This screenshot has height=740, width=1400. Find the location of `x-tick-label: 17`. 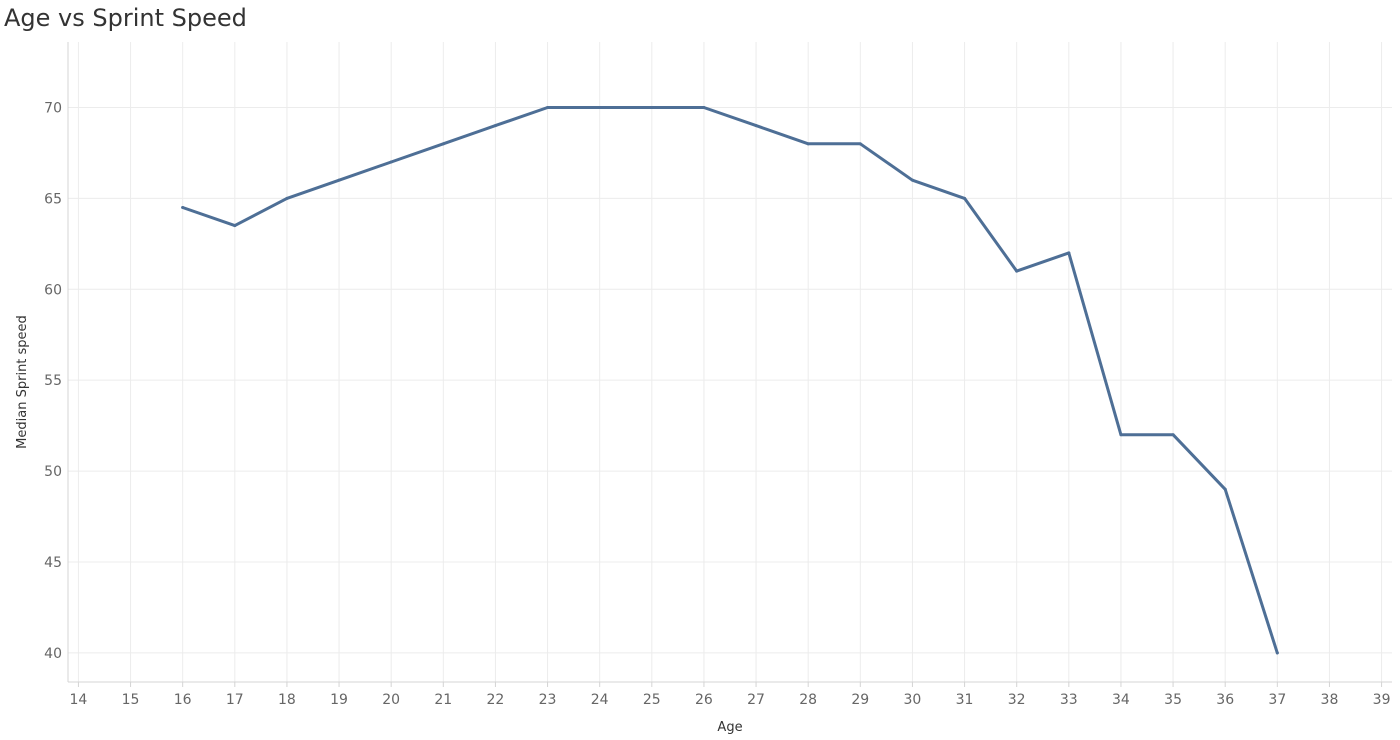

x-tick-label: 17 is located at coordinates (235, 700).